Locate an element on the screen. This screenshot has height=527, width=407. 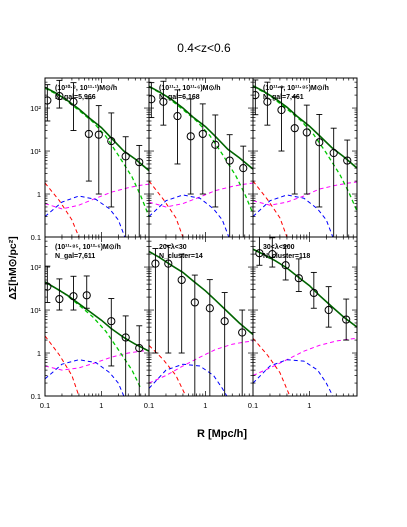
total-model-curve is located at coordinates (305, 288).